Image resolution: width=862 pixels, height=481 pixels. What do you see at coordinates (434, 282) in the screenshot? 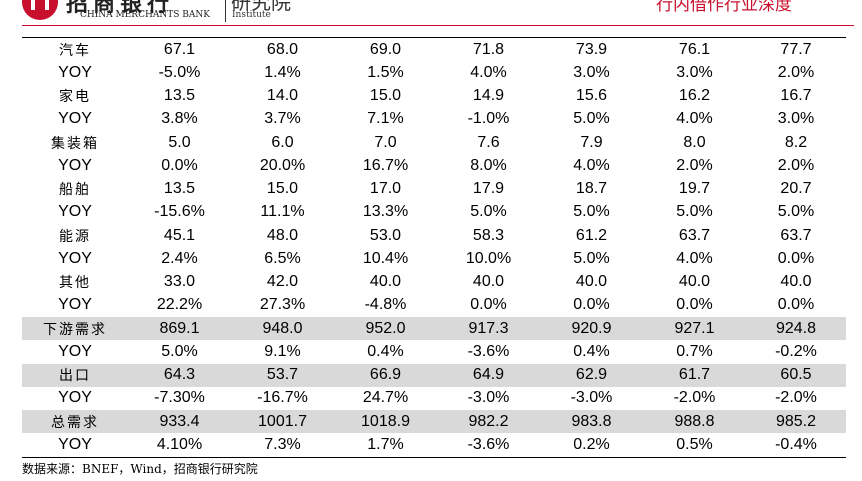
I see `table-row: 其他 33.0 42.0 40.0 40.0 40.0 40.0 40.0` at bounding box center [434, 282].